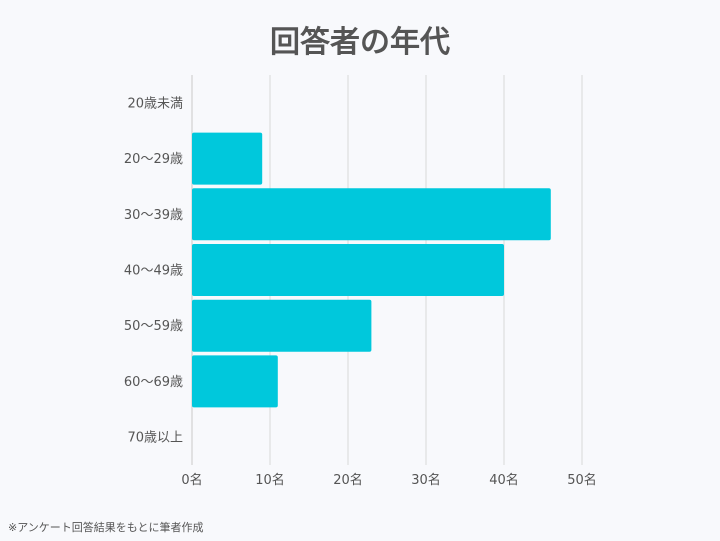 The width and height of the screenshot is (720, 541). I want to click on x-tick-label: 20名, so click(348, 480).